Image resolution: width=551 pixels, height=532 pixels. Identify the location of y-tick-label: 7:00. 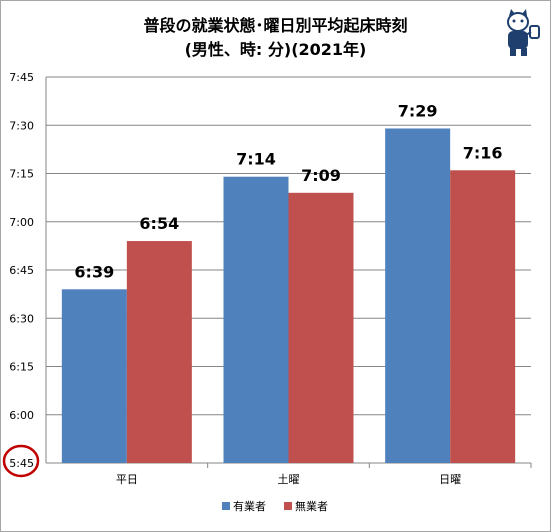
(21, 222).